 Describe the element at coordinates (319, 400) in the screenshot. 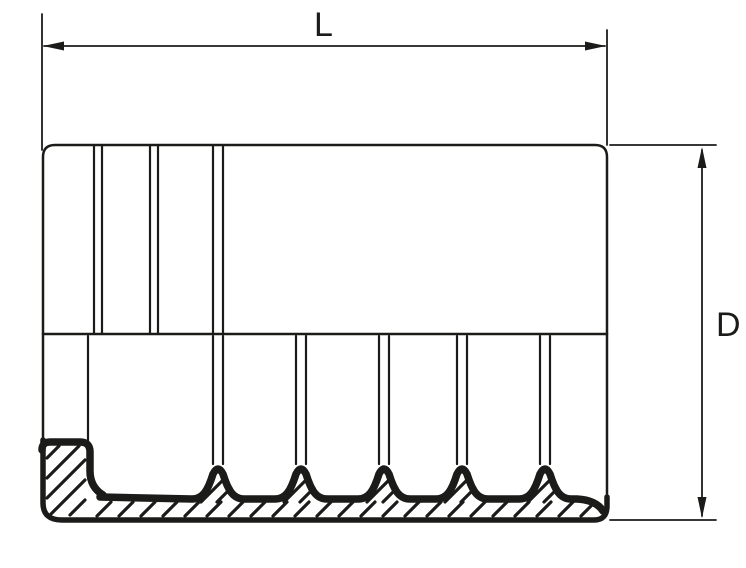

I see `crimp-groove-lines-lower` at that location.